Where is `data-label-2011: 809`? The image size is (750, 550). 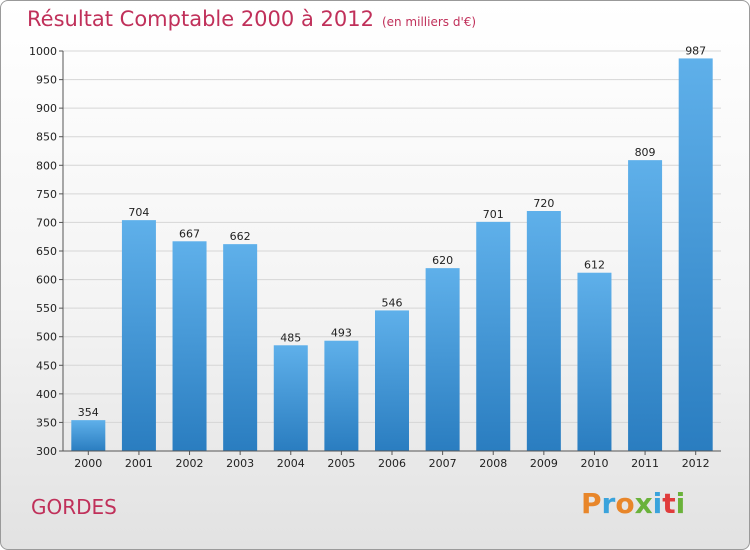 data-label-2011: 809 is located at coordinates (645, 152).